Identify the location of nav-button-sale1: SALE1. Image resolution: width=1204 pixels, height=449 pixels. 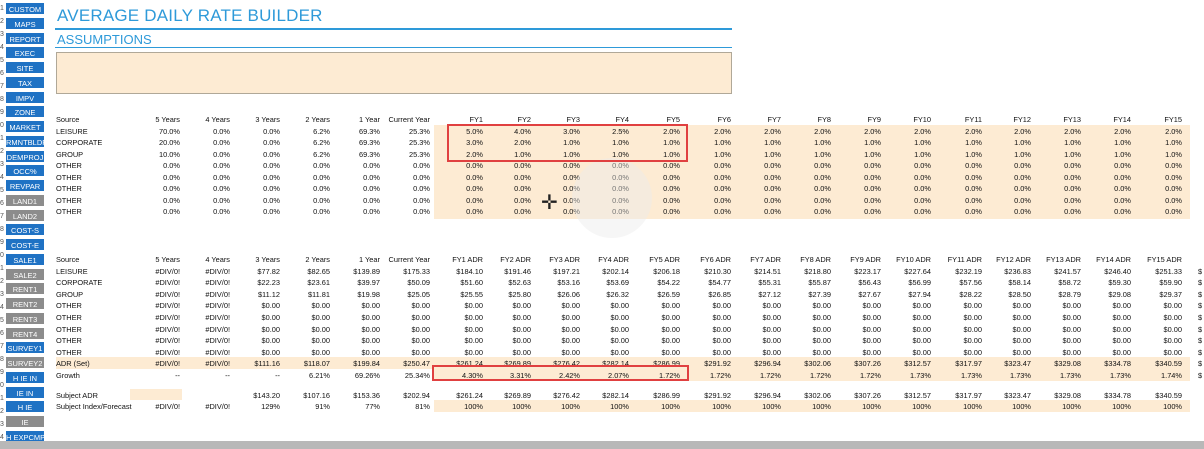
(25, 259).